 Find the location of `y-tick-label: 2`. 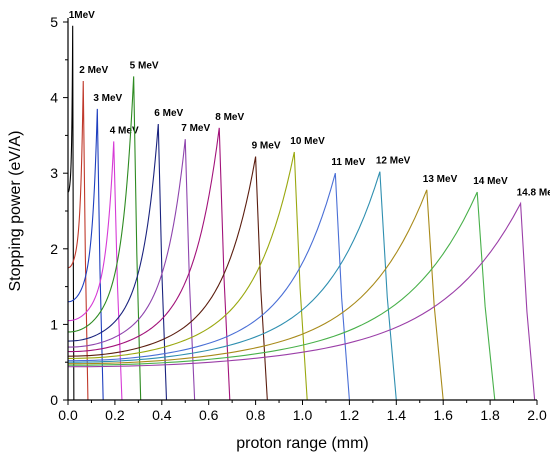

y-tick-label: 2 is located at coordinates (54, 249).